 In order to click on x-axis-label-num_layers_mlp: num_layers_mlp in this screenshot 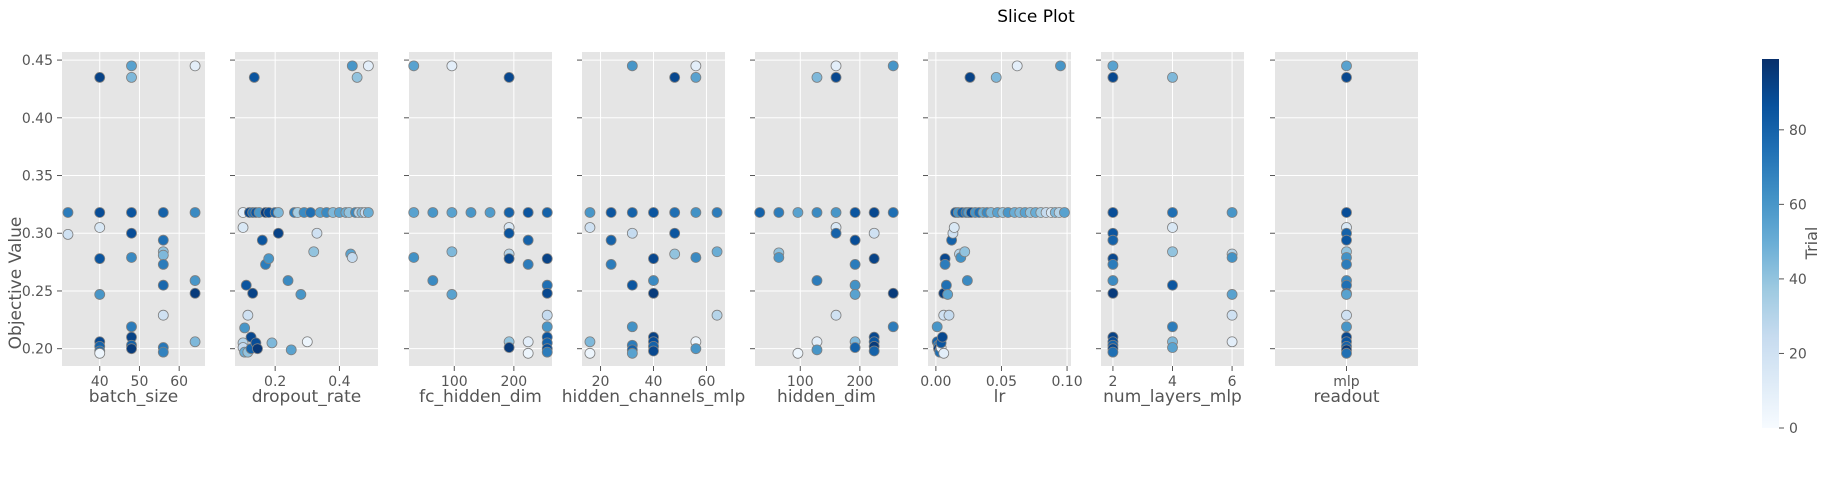, I will do `click(1172, 397)`.